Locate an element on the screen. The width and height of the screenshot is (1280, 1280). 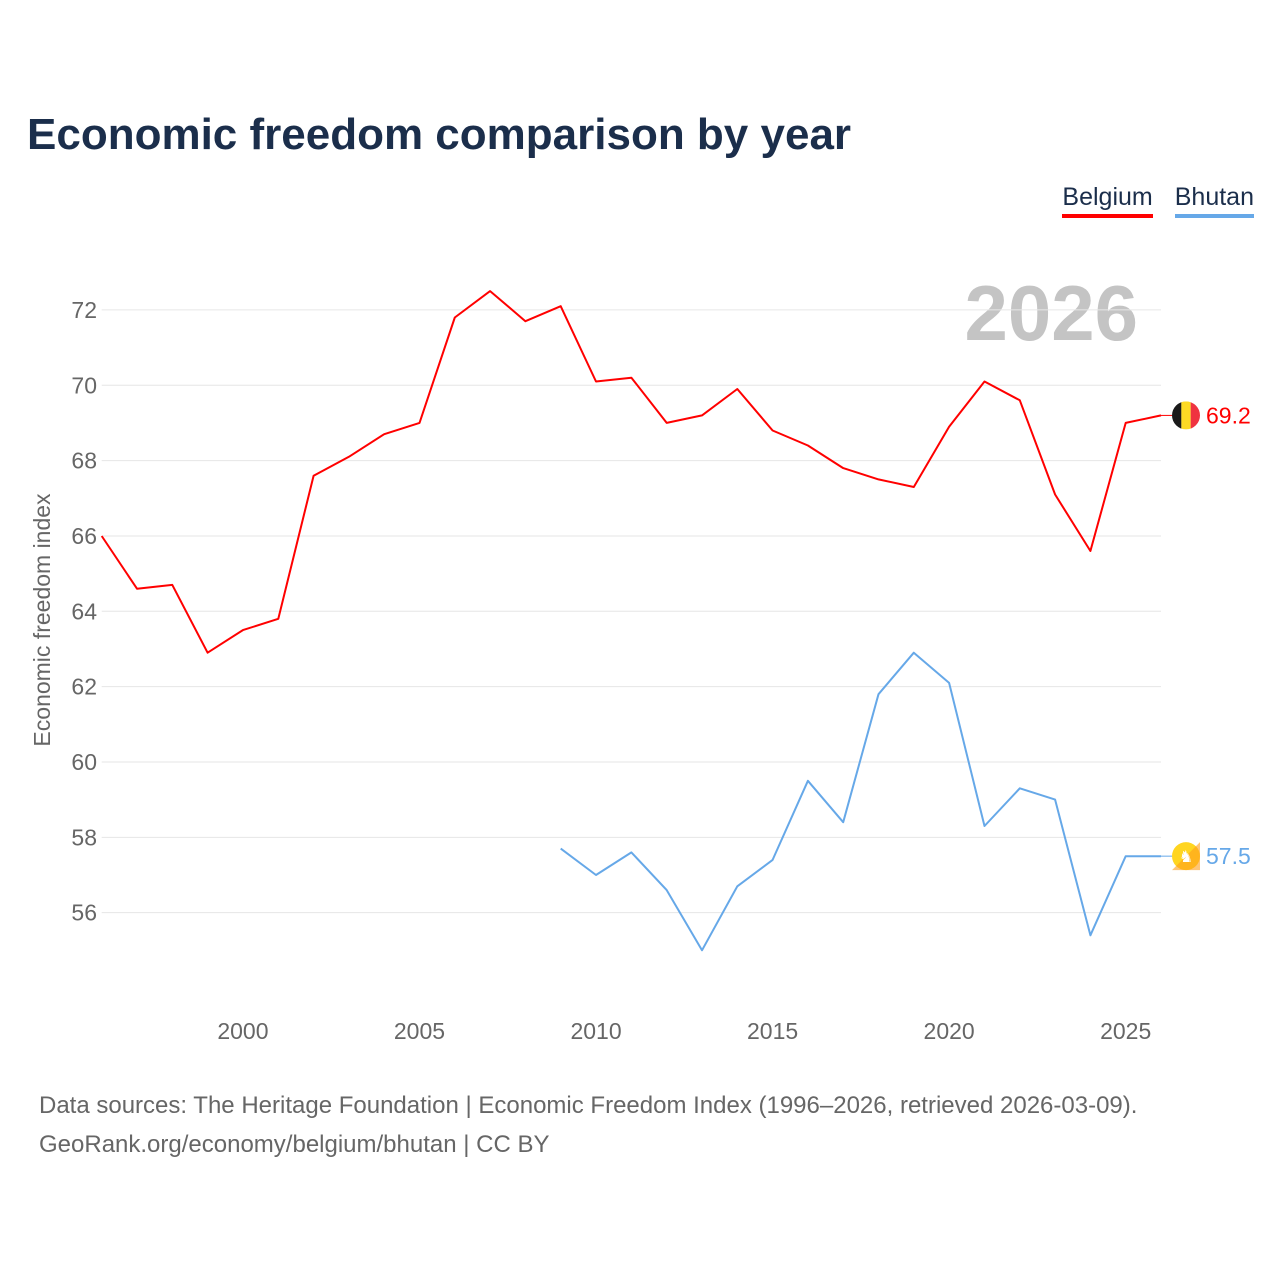
y-tick-label: 64 is located at coordinates (84, 611).